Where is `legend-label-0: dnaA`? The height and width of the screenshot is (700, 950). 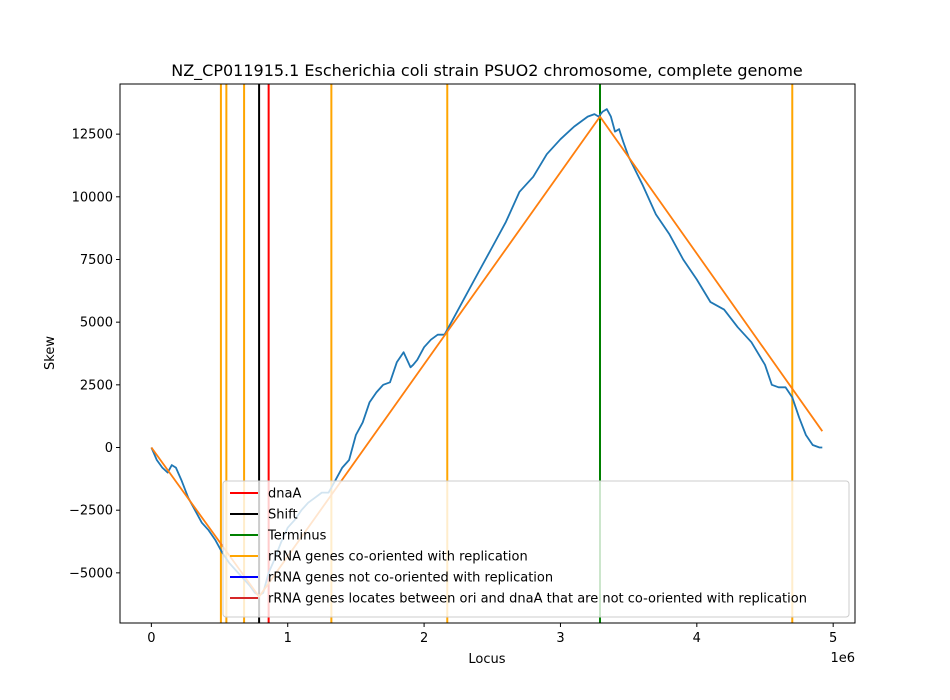 legend-label-0: dnaA is located at coordinates (284, 494).